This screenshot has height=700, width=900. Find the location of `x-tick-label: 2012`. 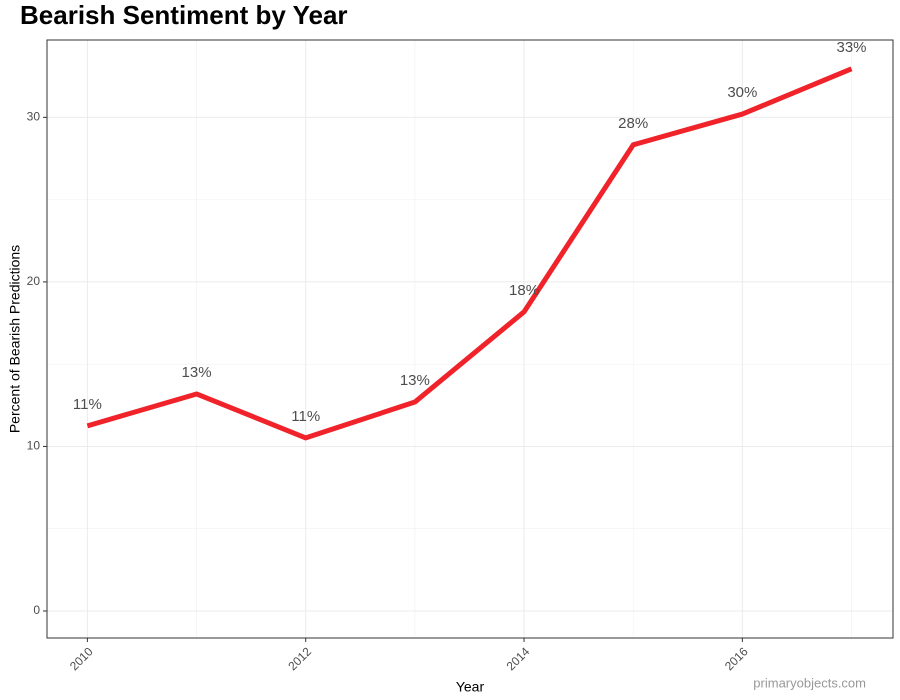

x-tick-label: 2012 is located at coordinates (299, 658).